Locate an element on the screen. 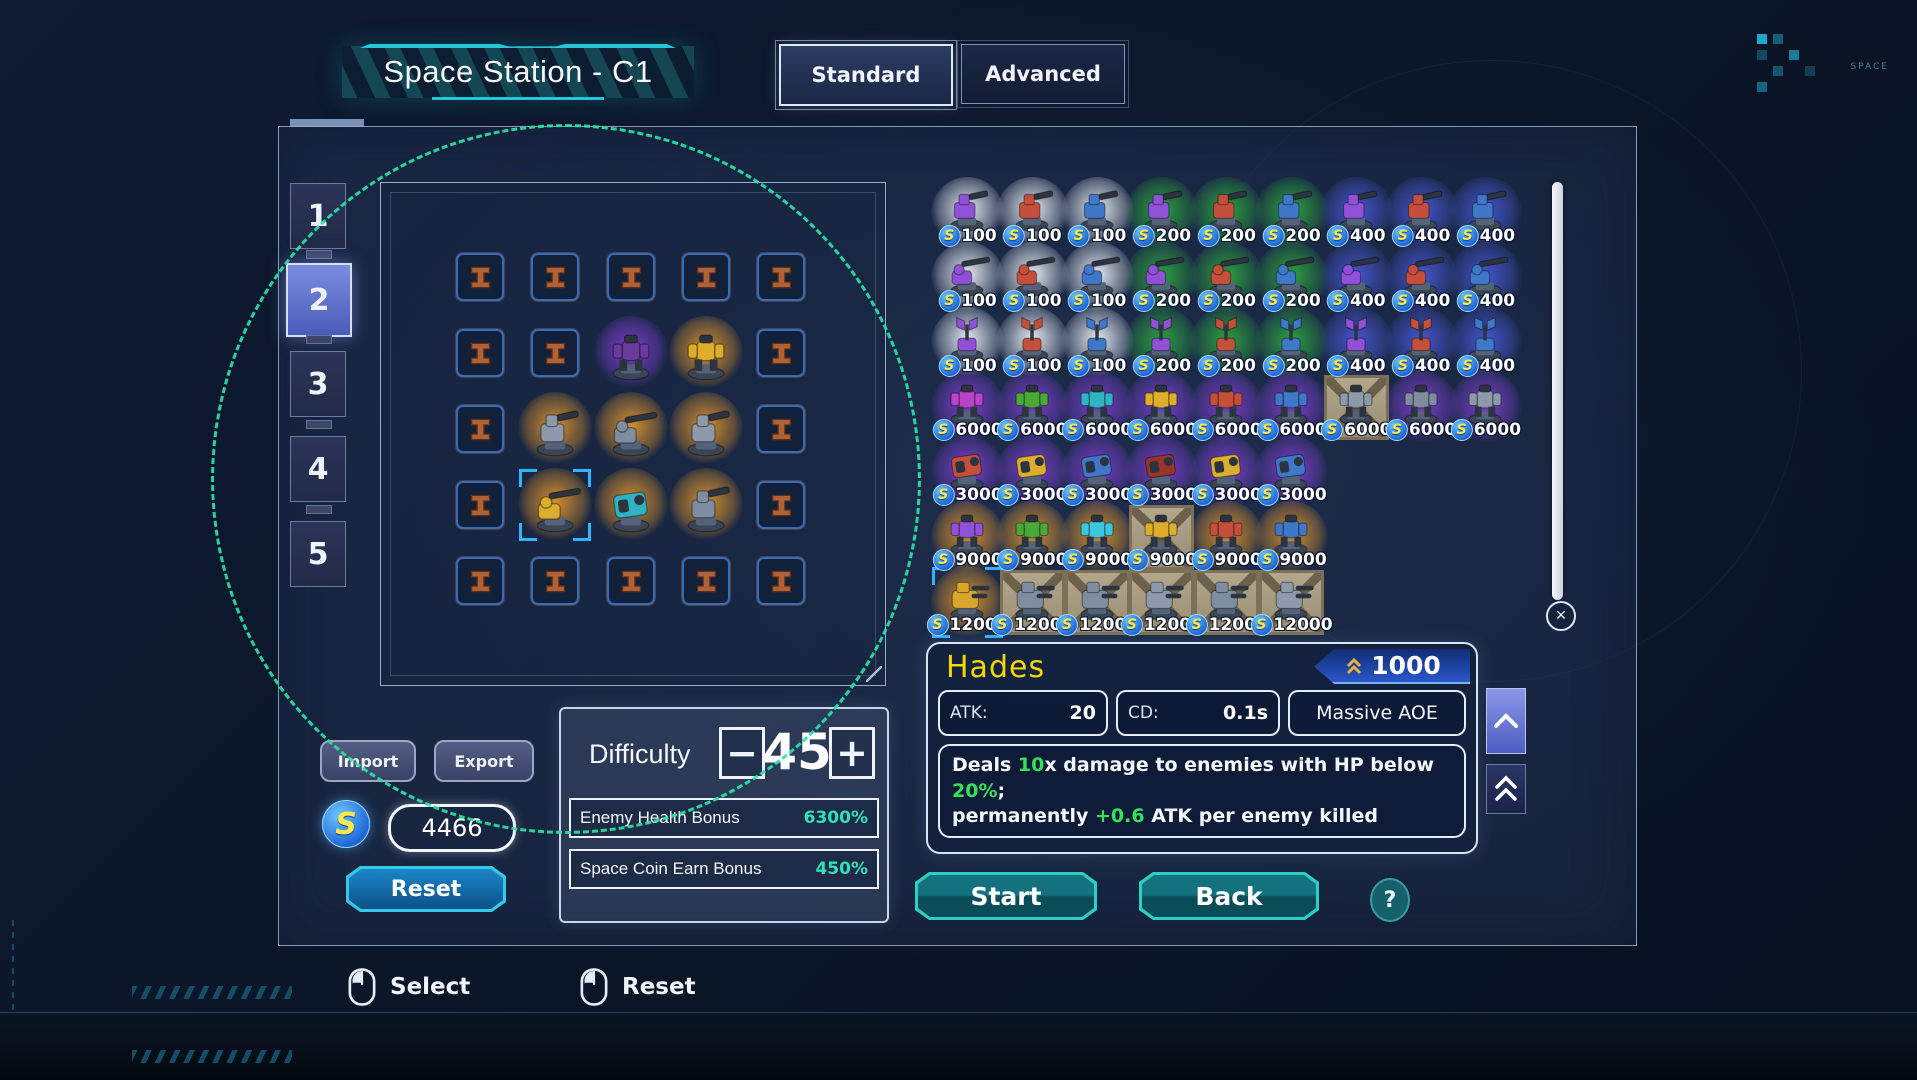 The width and height of the screenshot is (1917, 1080). level-tab-3: 3 is located at coordinates (318, 384).